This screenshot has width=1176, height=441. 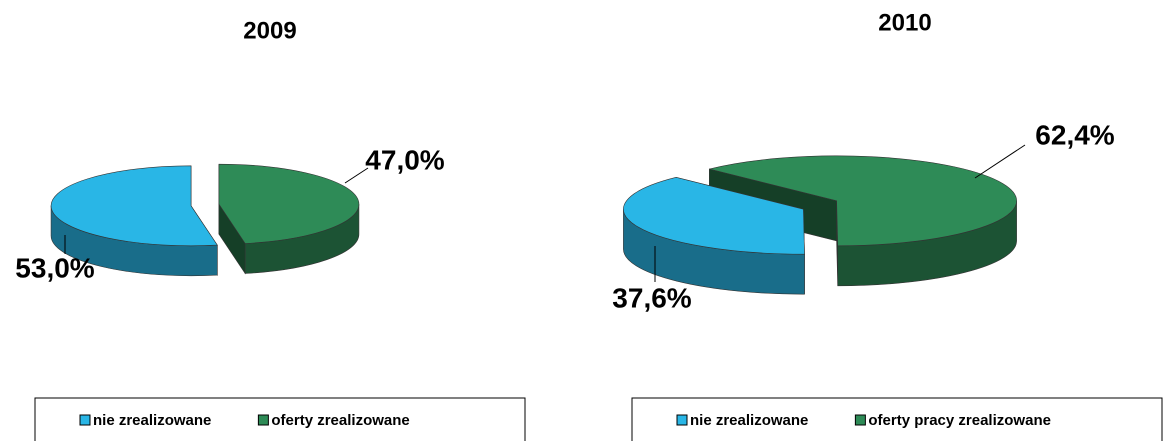 I want to click on data-label: 62,4%, so click(x=1074, y=134).